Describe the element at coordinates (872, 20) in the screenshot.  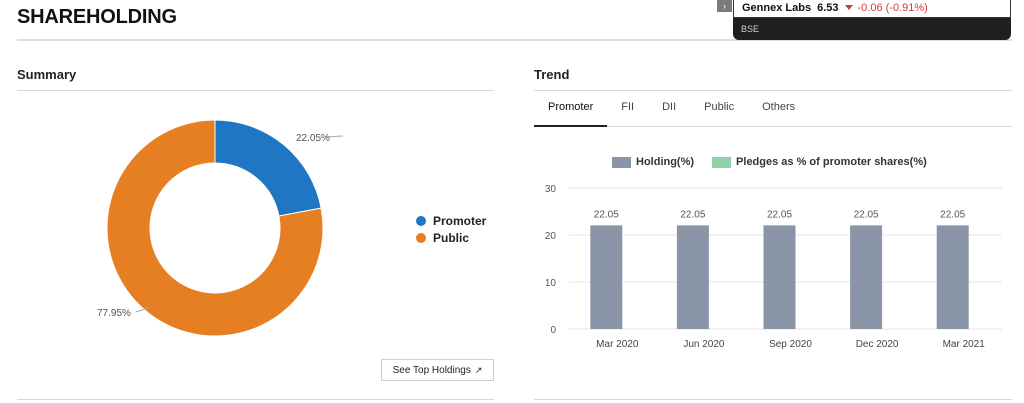
I see `stock-ticker-popup: Gennex Labs 6.53 -0.06 (-0.91%) BSE` at that location.